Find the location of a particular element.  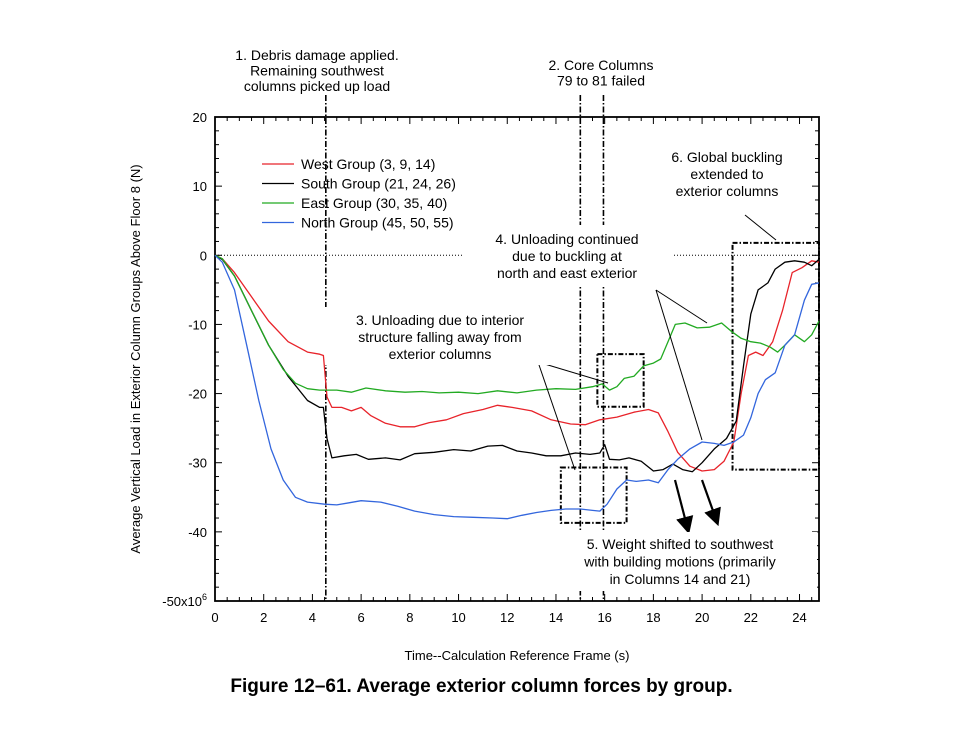

y-tick-label: -30 is located at coordinates (197, 463).